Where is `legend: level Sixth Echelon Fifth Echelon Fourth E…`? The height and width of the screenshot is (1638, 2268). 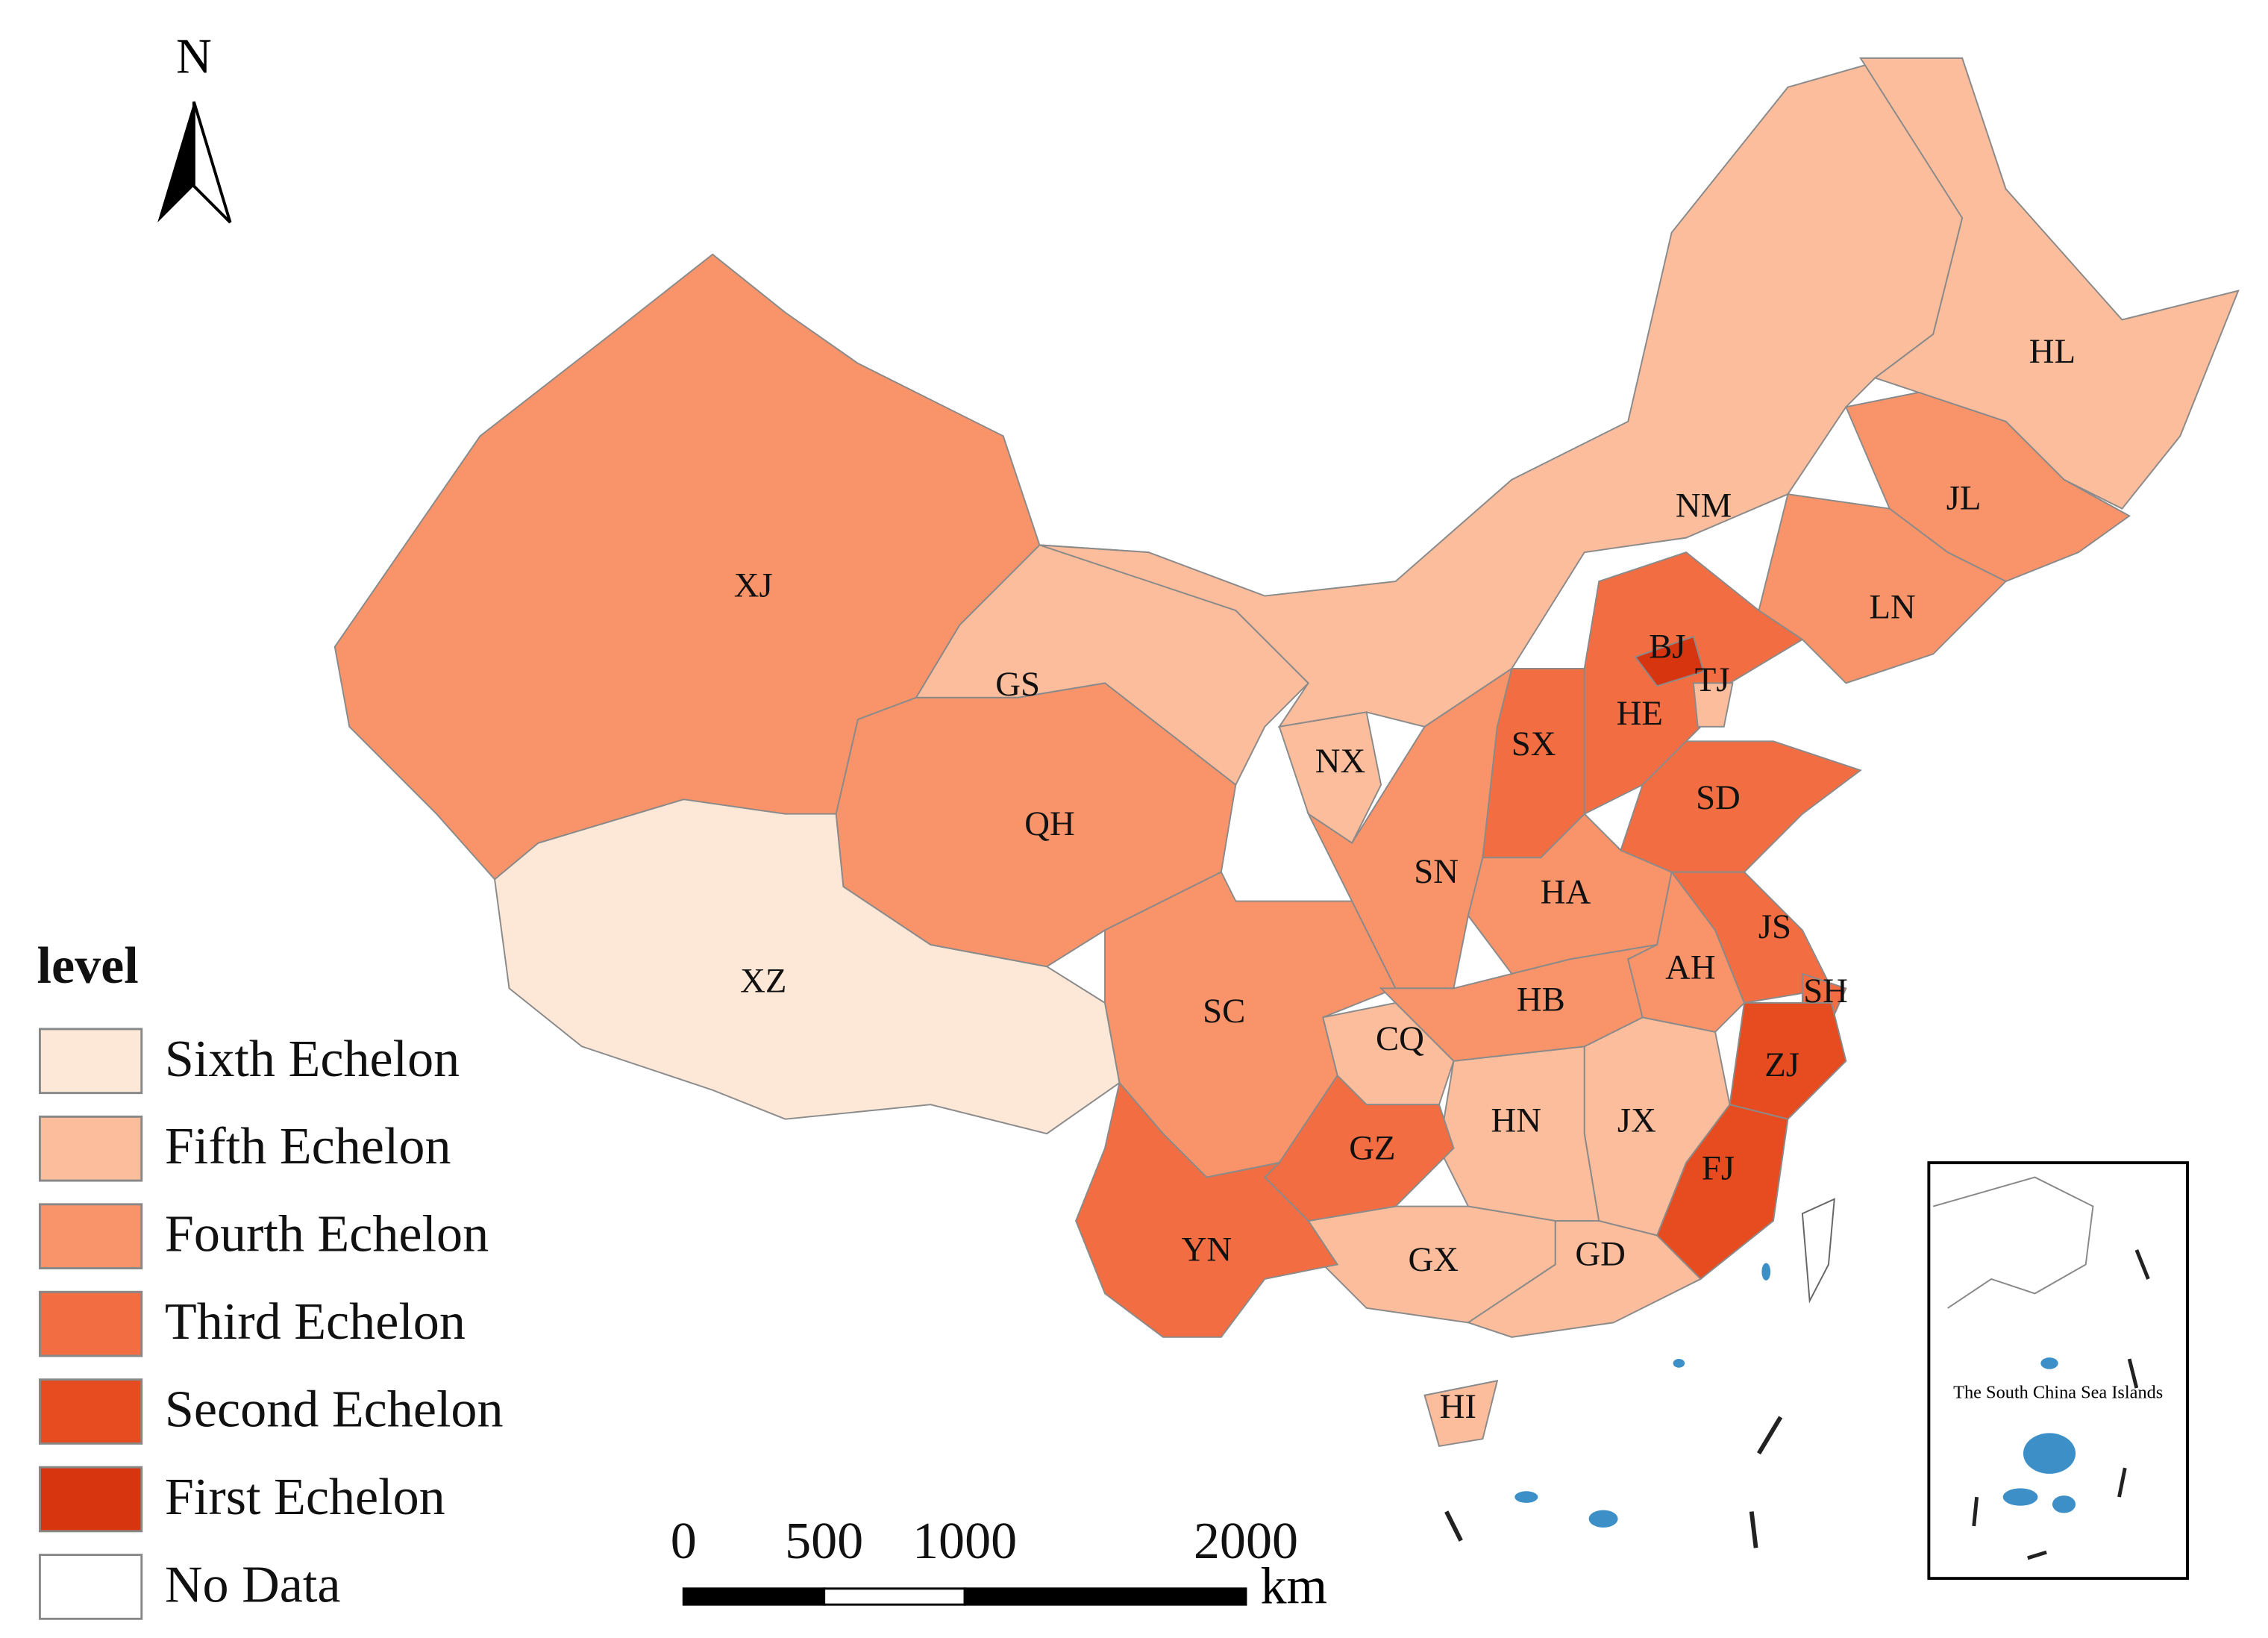
legend: level Sixth Echelon Fifth Echelon Fourth E… is located at coordinates (270, 1278).